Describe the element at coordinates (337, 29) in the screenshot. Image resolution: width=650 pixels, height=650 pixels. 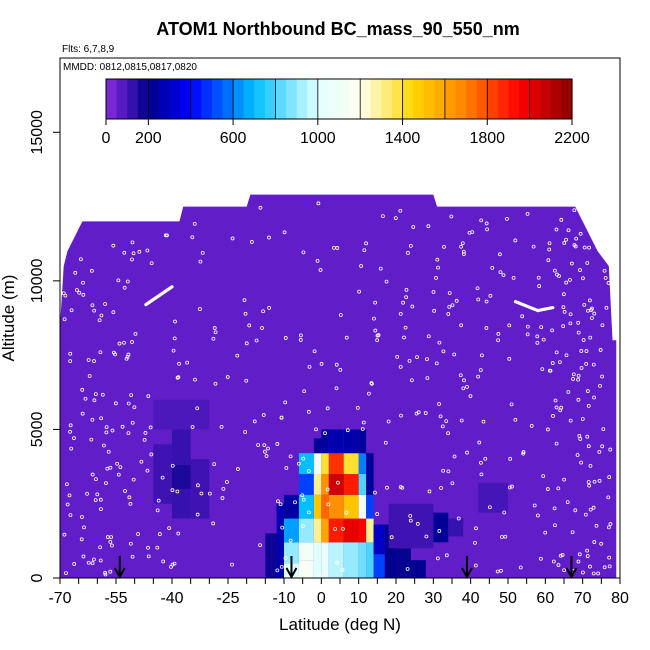
I see `chart-title: ATOM1 Northbound BC_mass_90_550_nm` at that location.